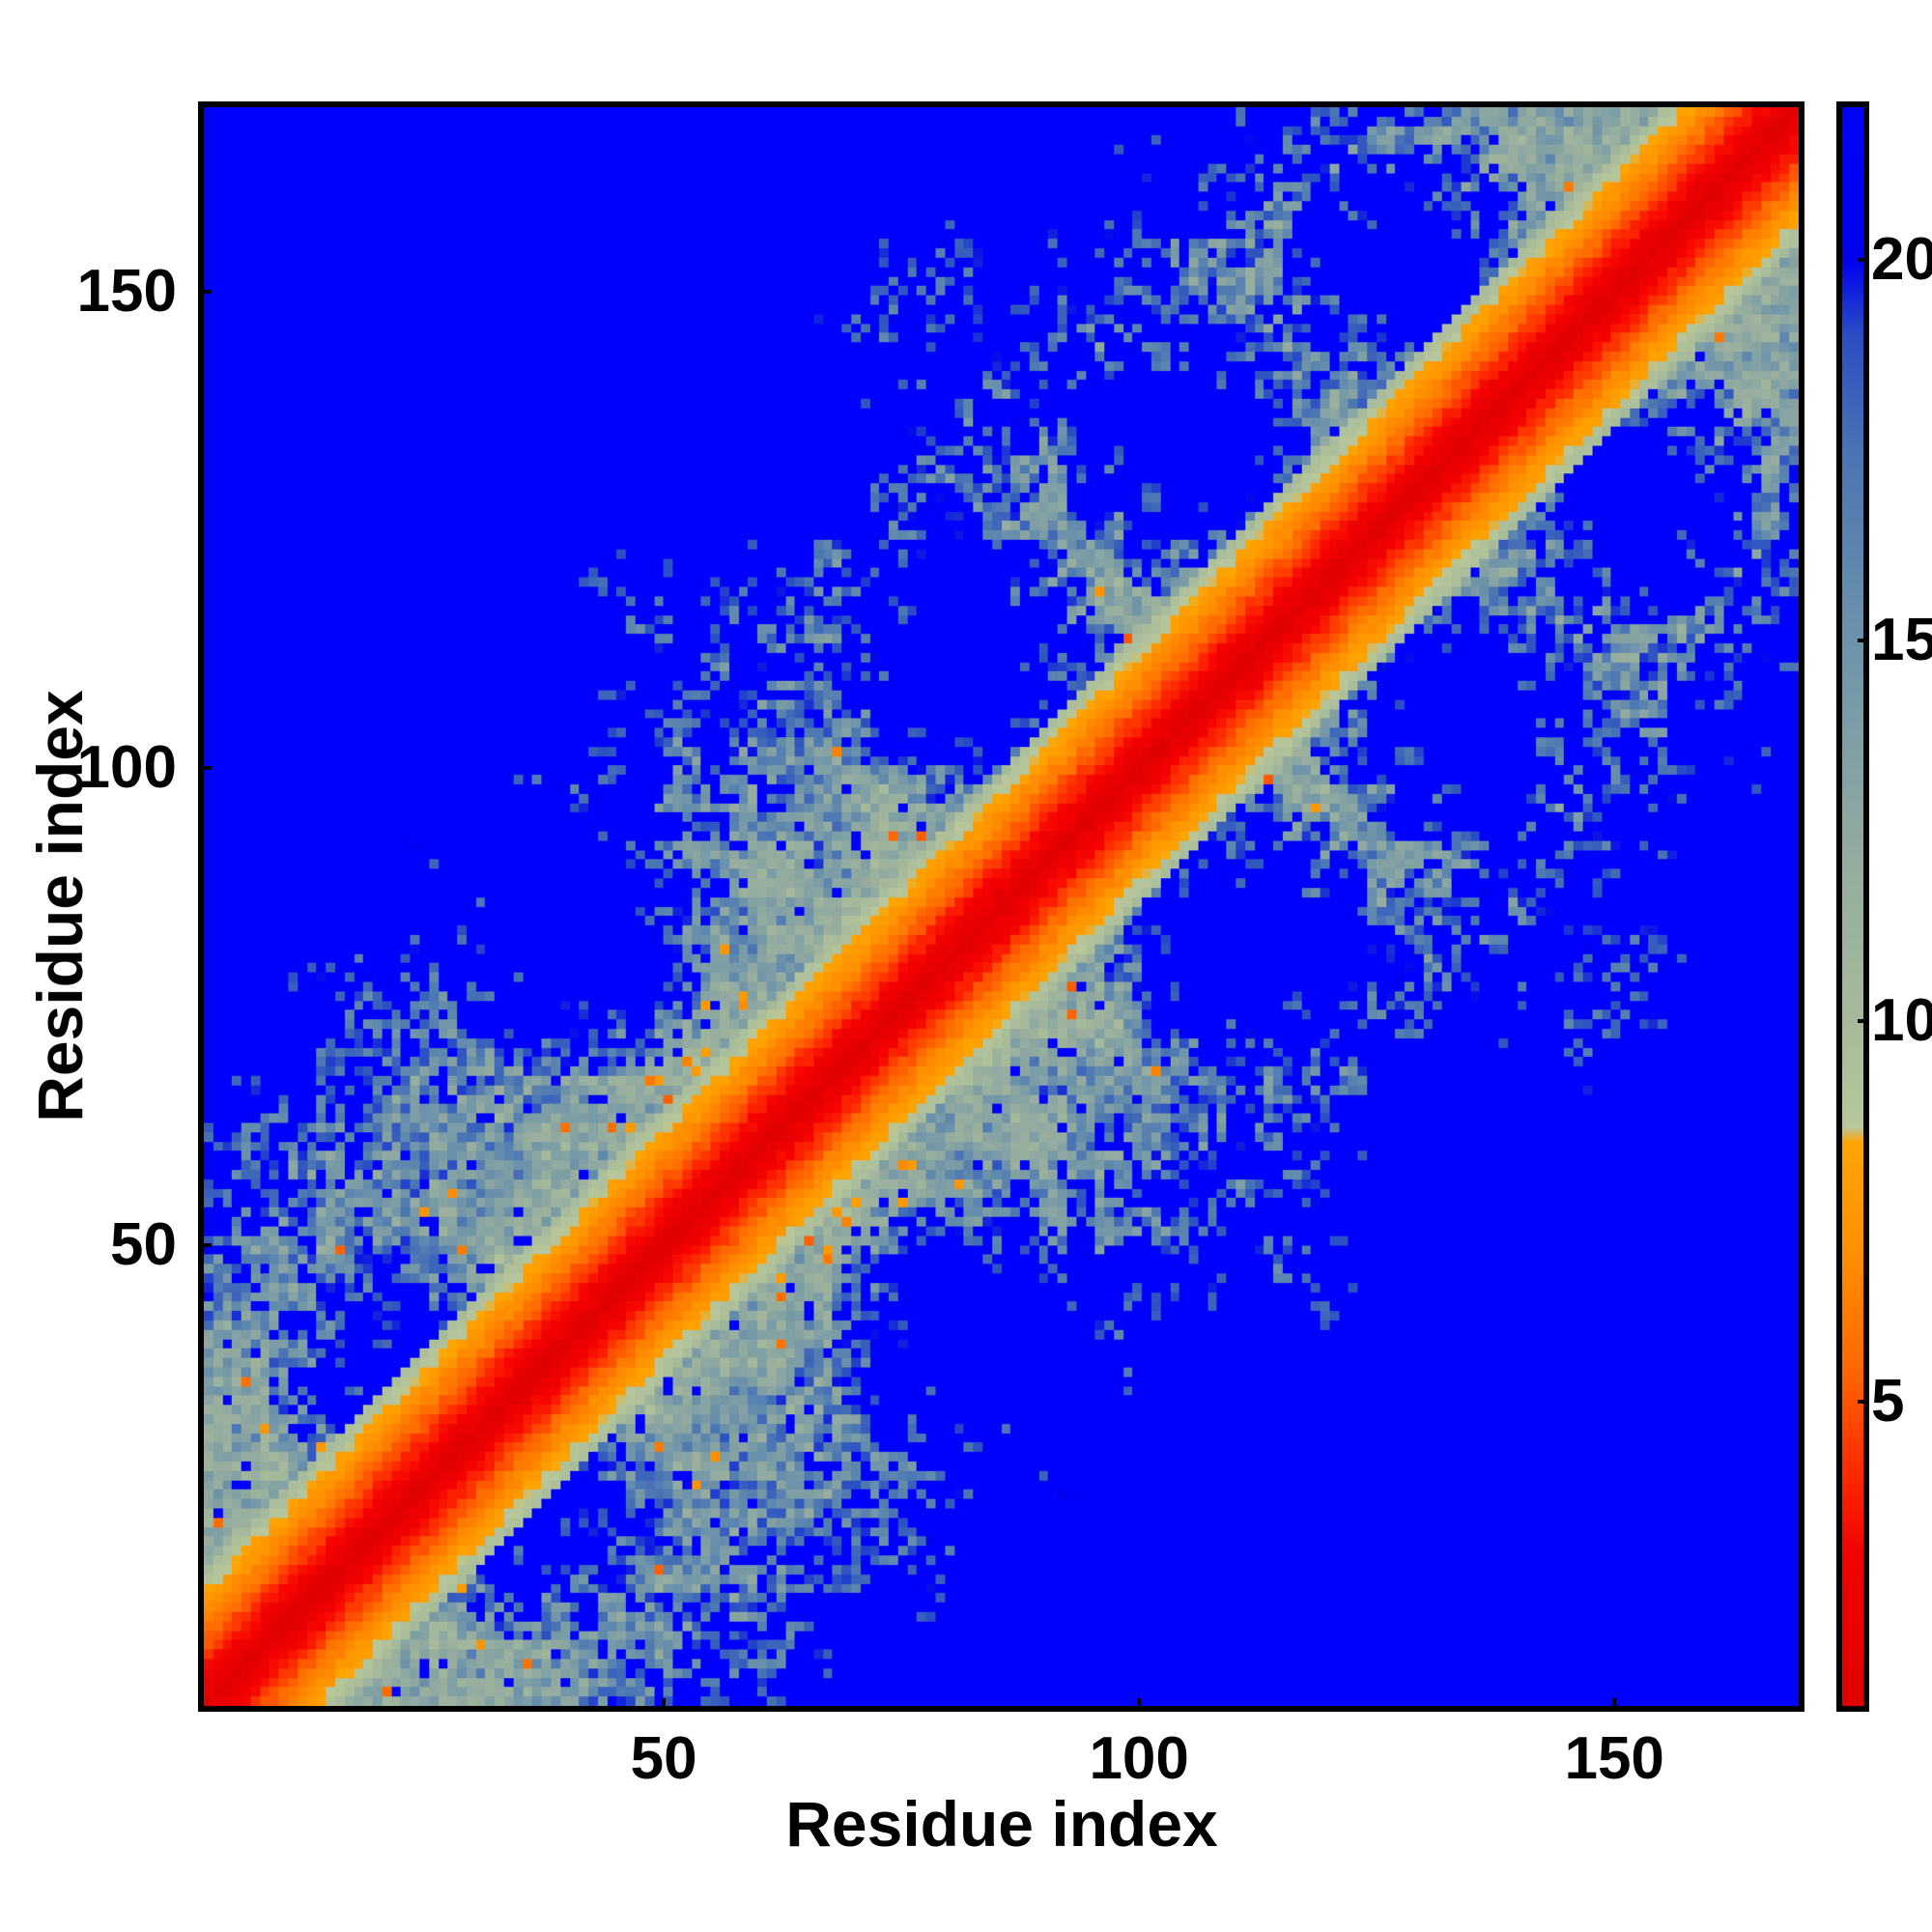 The width and height of the screenshot is (1932, 1932). Describe the element at coordinates (1139, 1758) in the screenshot. I see `x-tick-label: 100` at that location.